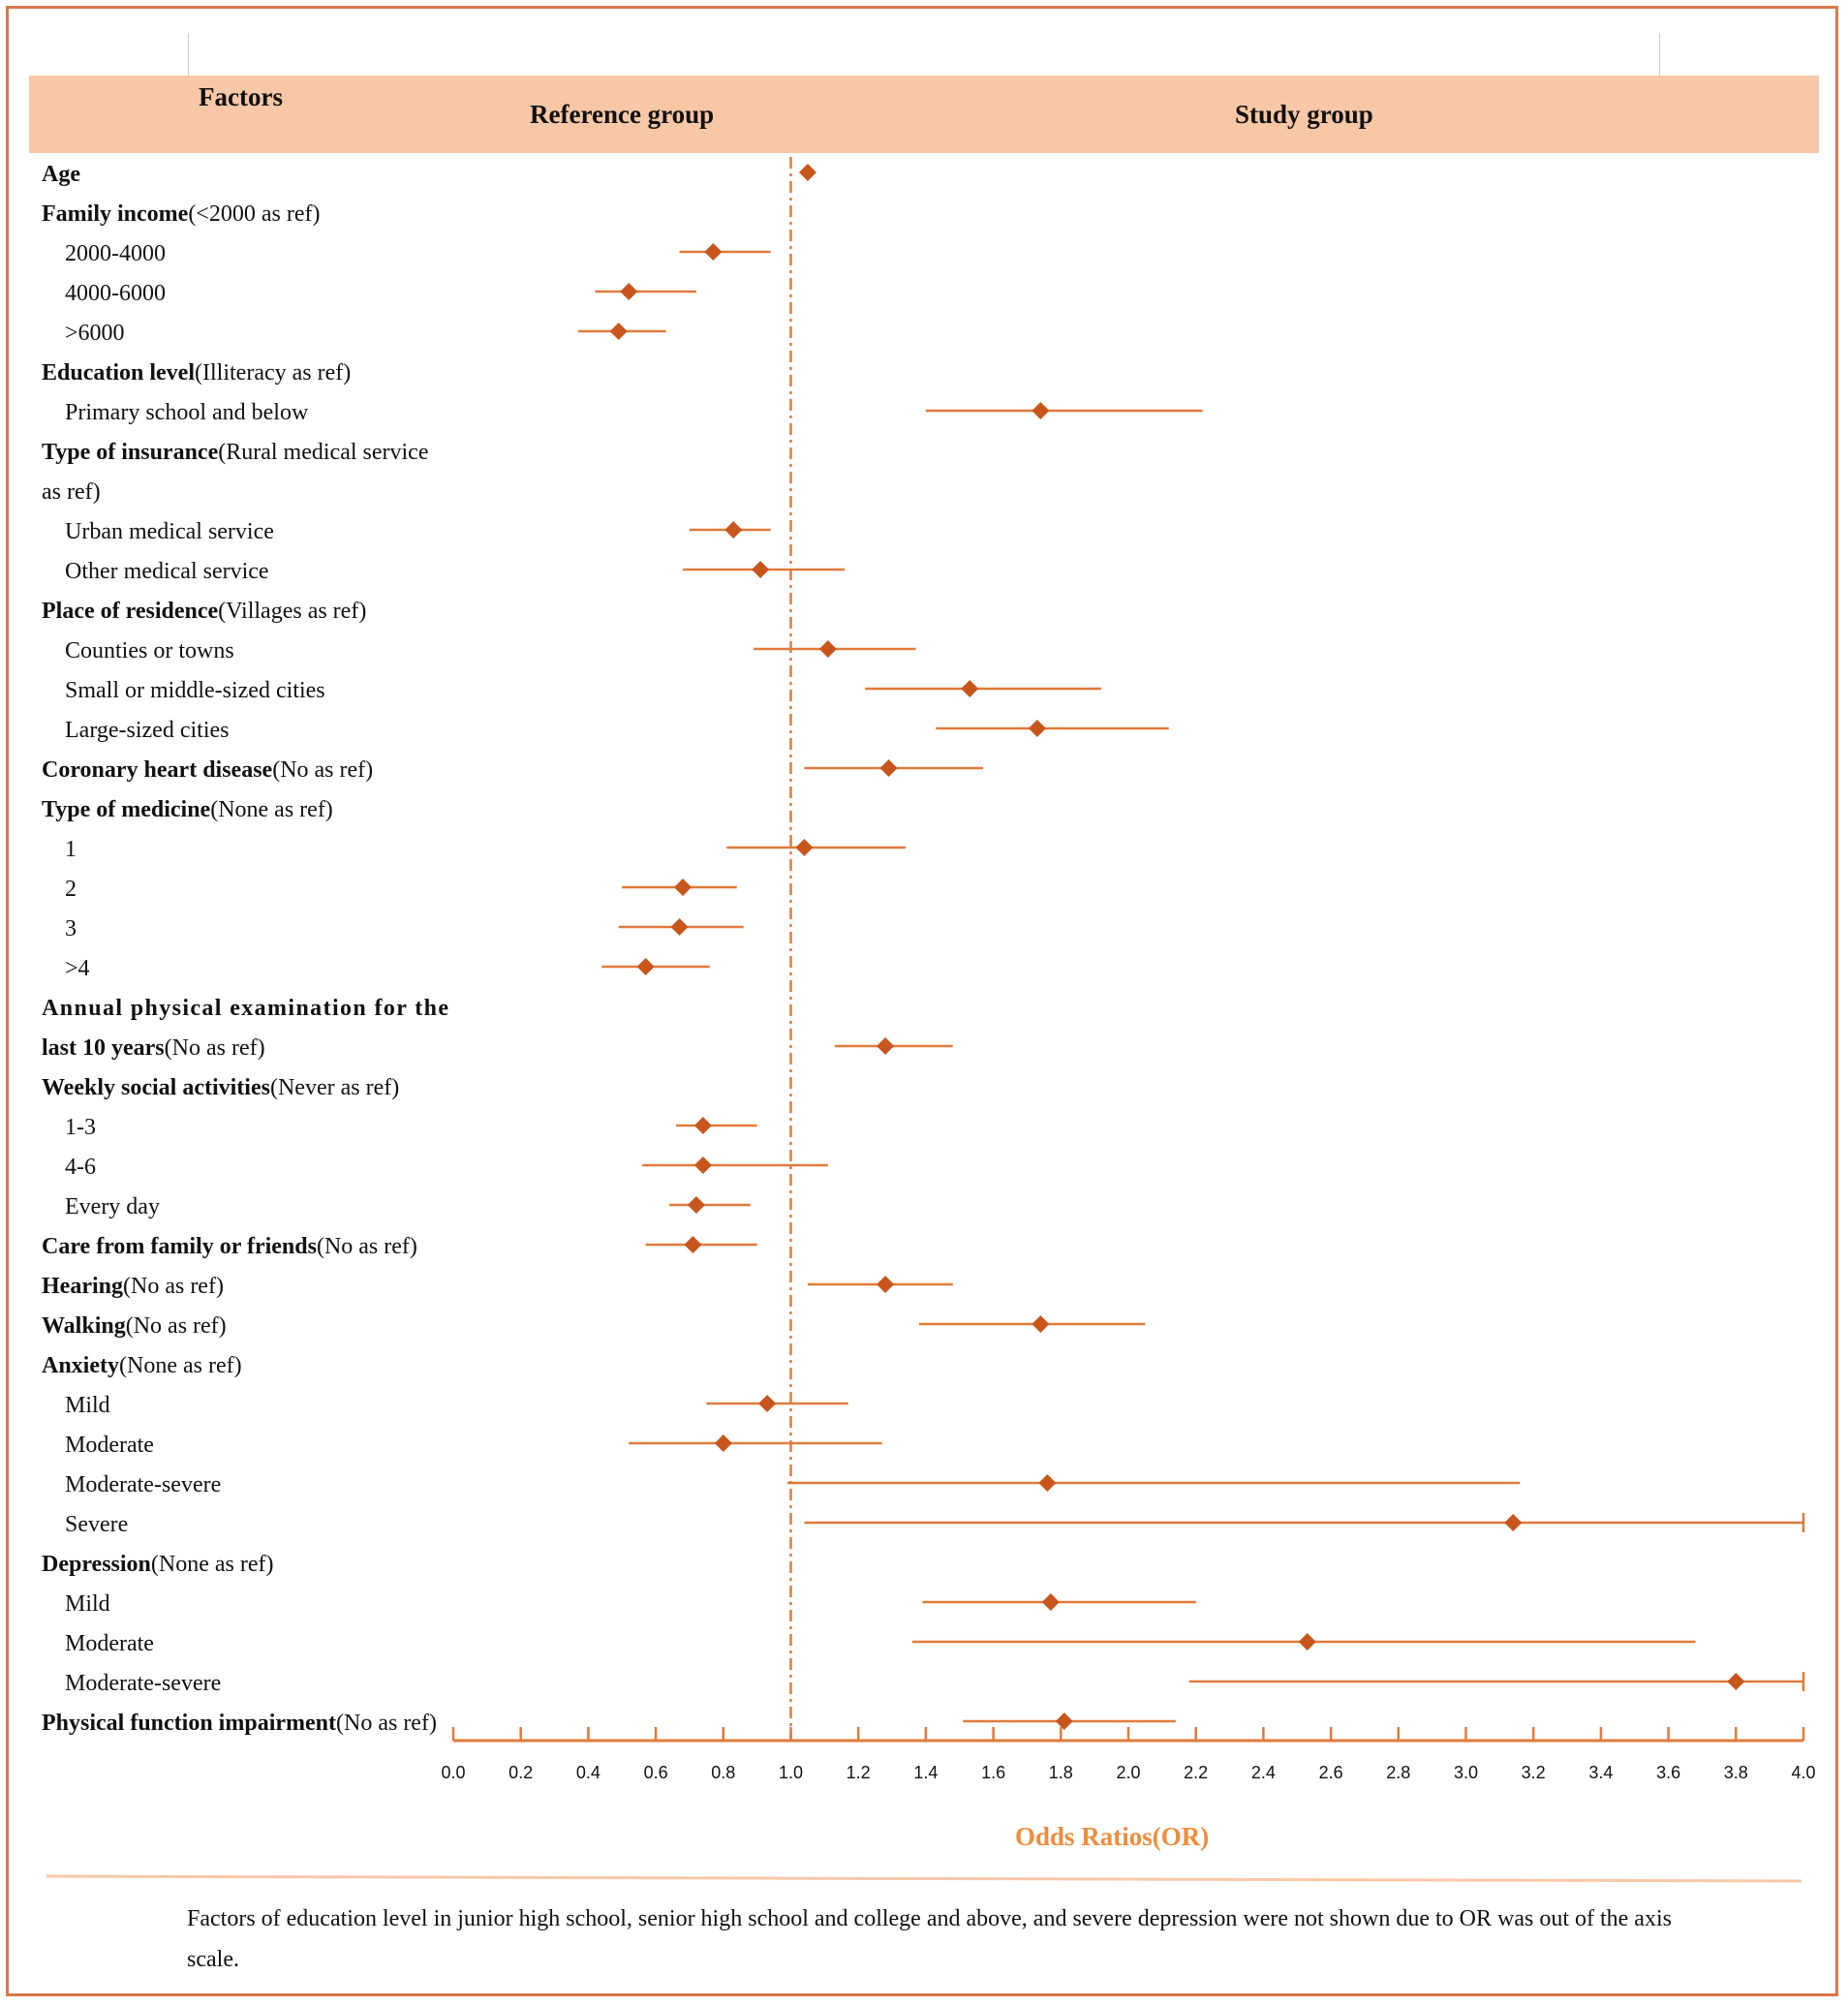  What do you see at coordinates (1600, 1772) in the screenshot?
I see `x-tick-label: 3.4` at bounding box center [1600, 1772].